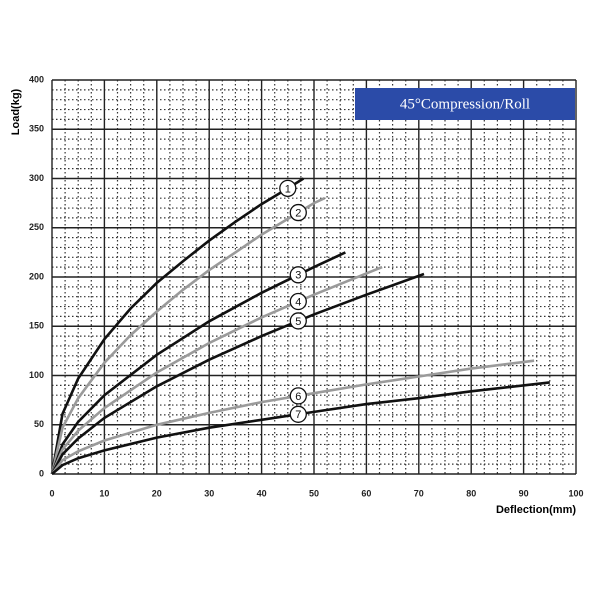 The width and height of the screenshot is (600, 600). Describe the element at coordinates (36, 276) in the screenshot. I see `y-tick-label: 200` at that location.